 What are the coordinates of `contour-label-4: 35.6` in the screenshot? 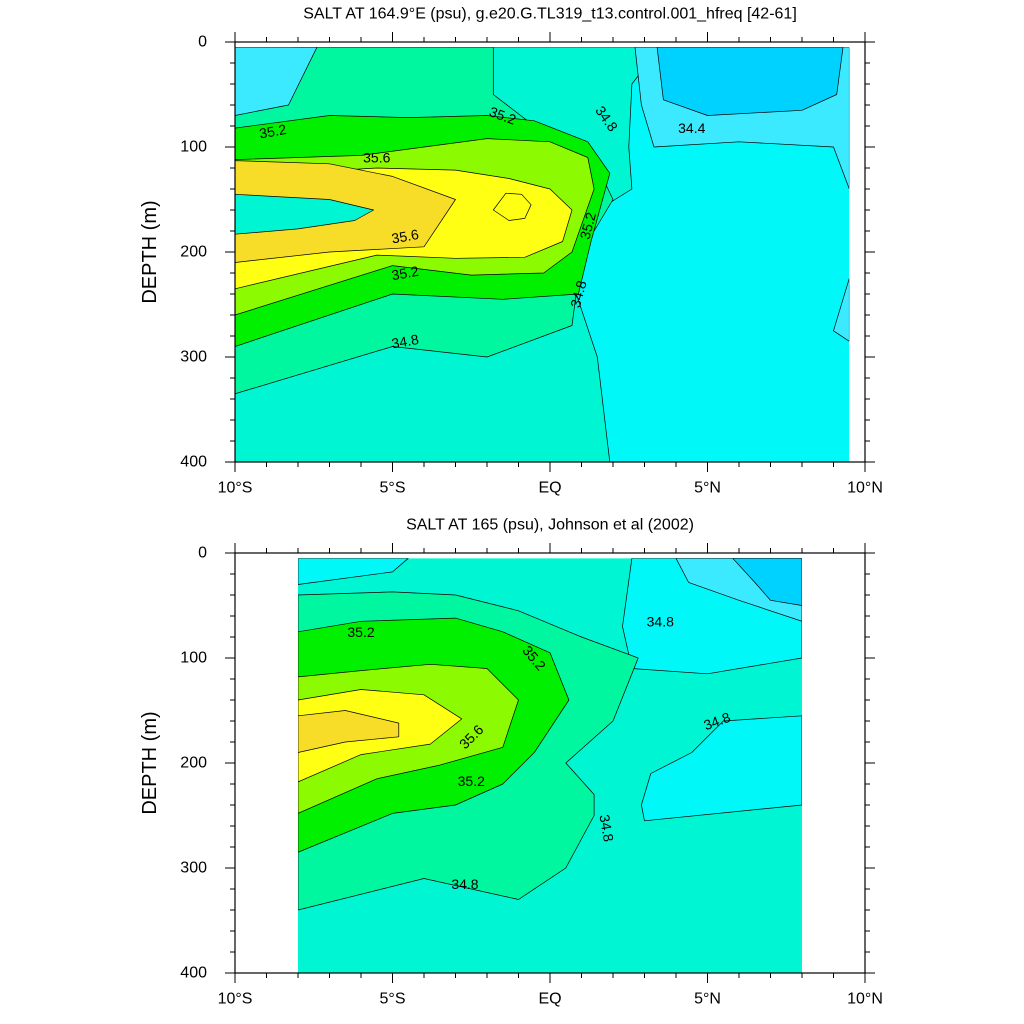 It's located at (376, 158).